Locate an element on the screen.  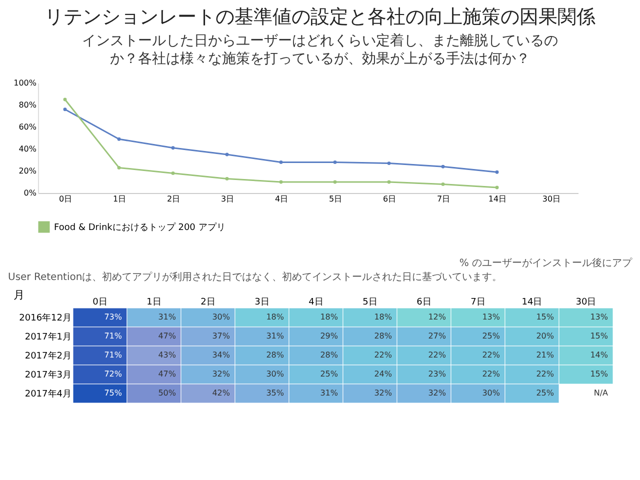
y-axis-title: 月 is located at coordinates (19, 295).